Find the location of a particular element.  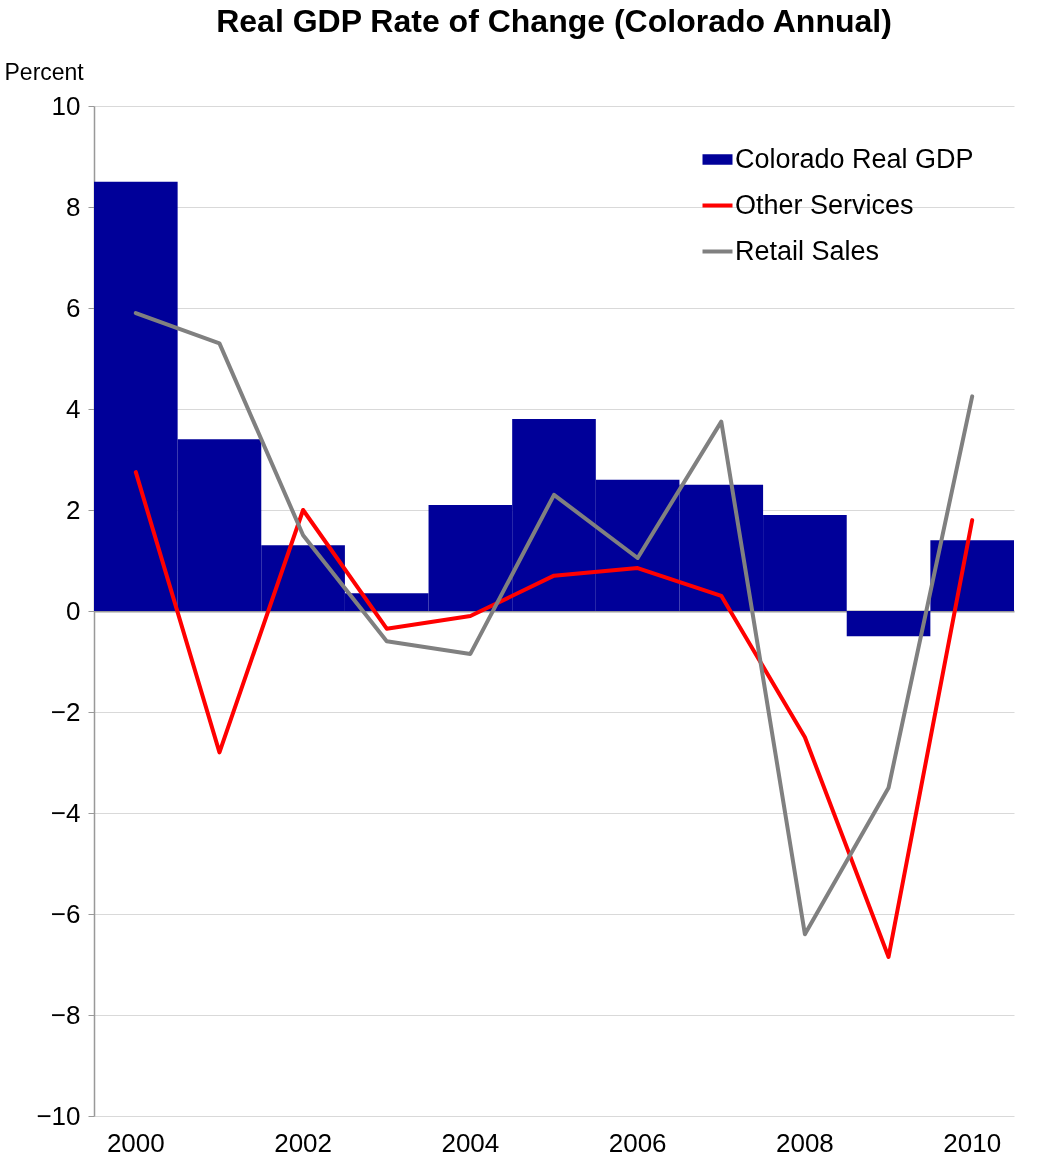

y-tick-label: 8 is located at coordinates (73, 206).